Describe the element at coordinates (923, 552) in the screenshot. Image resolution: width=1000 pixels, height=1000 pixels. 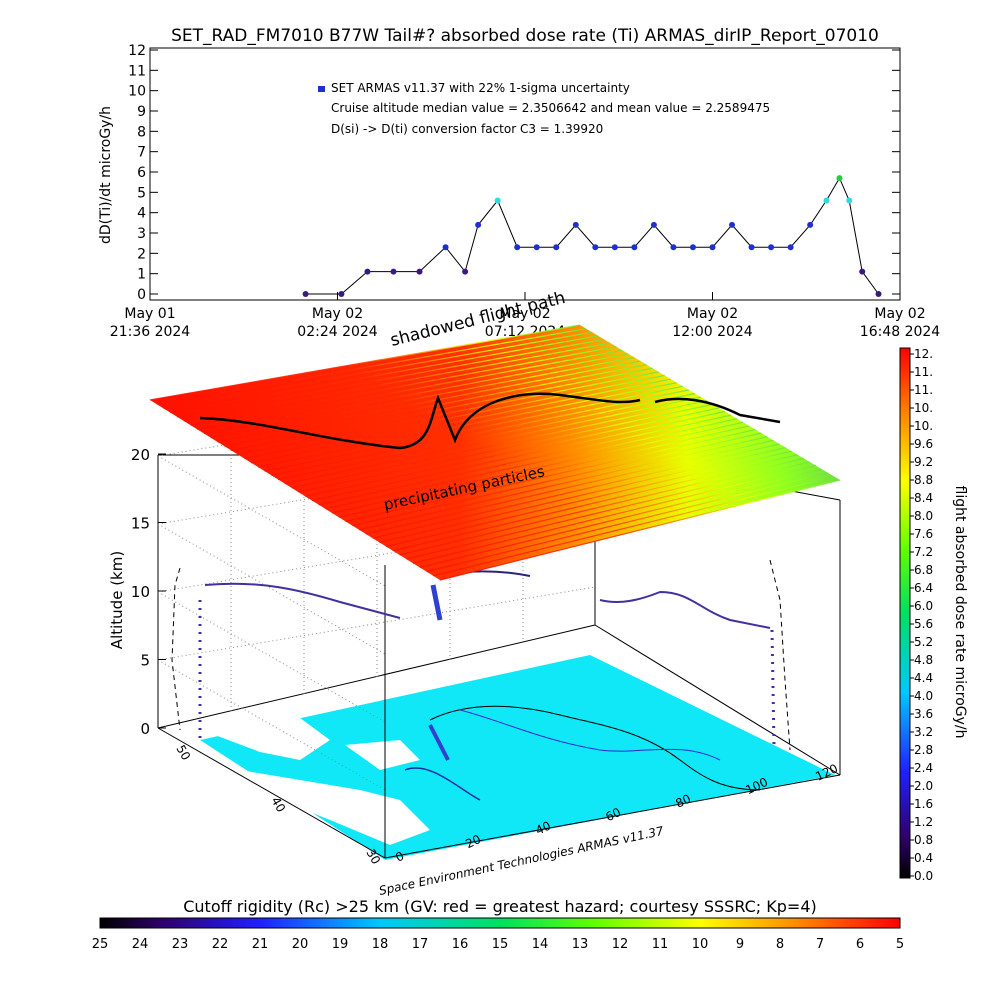
I see `dose-colorbar-tick-label: 7.2` at that location.